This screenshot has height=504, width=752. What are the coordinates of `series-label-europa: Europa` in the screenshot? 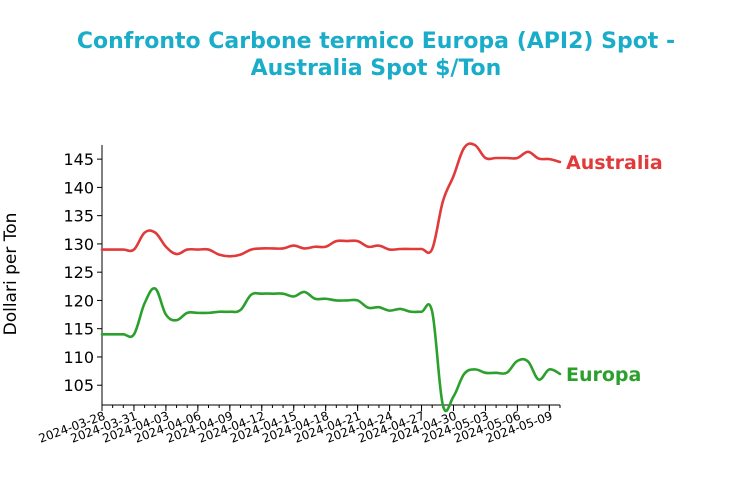 It's located at (603, 375).